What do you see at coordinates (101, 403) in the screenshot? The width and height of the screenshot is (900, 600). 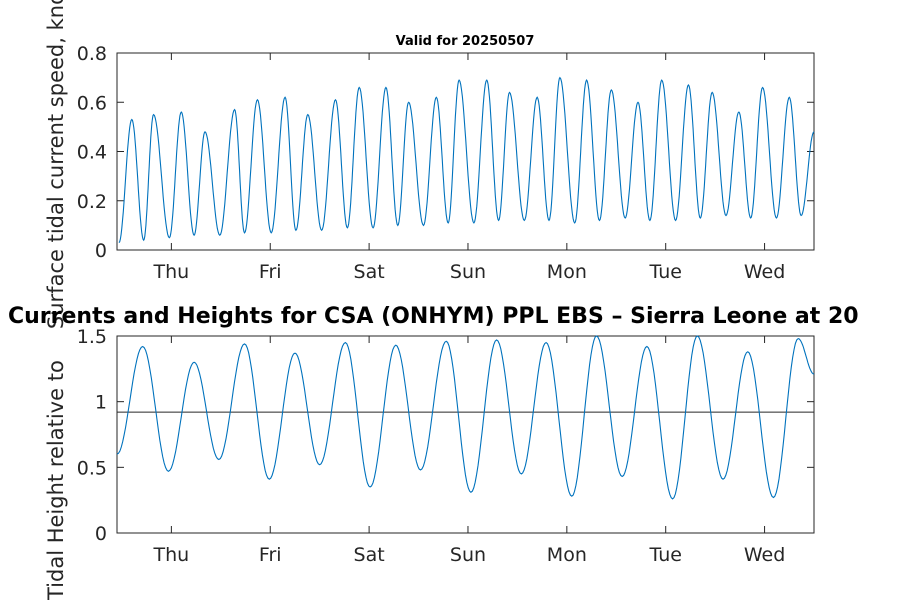 I see `y-tick-label: 1` at bounding box center [101, 403].